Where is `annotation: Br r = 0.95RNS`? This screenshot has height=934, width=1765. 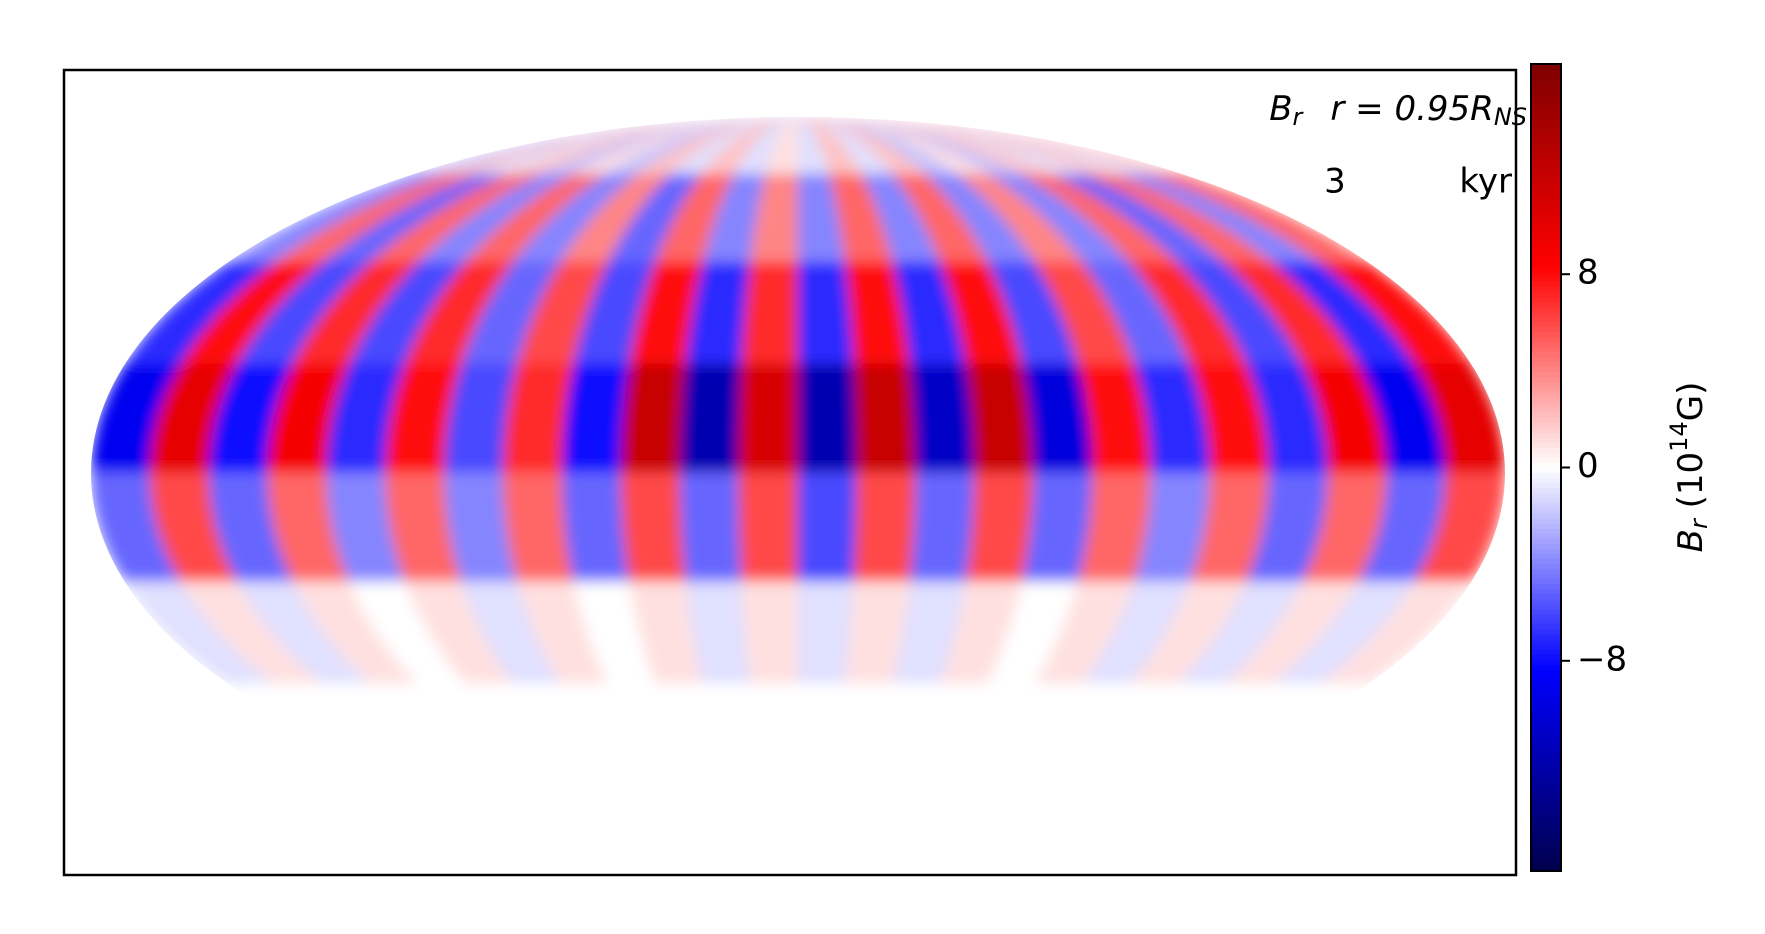
annotation: Br r = 0.95RNS is located at coordinates (1398, 110).